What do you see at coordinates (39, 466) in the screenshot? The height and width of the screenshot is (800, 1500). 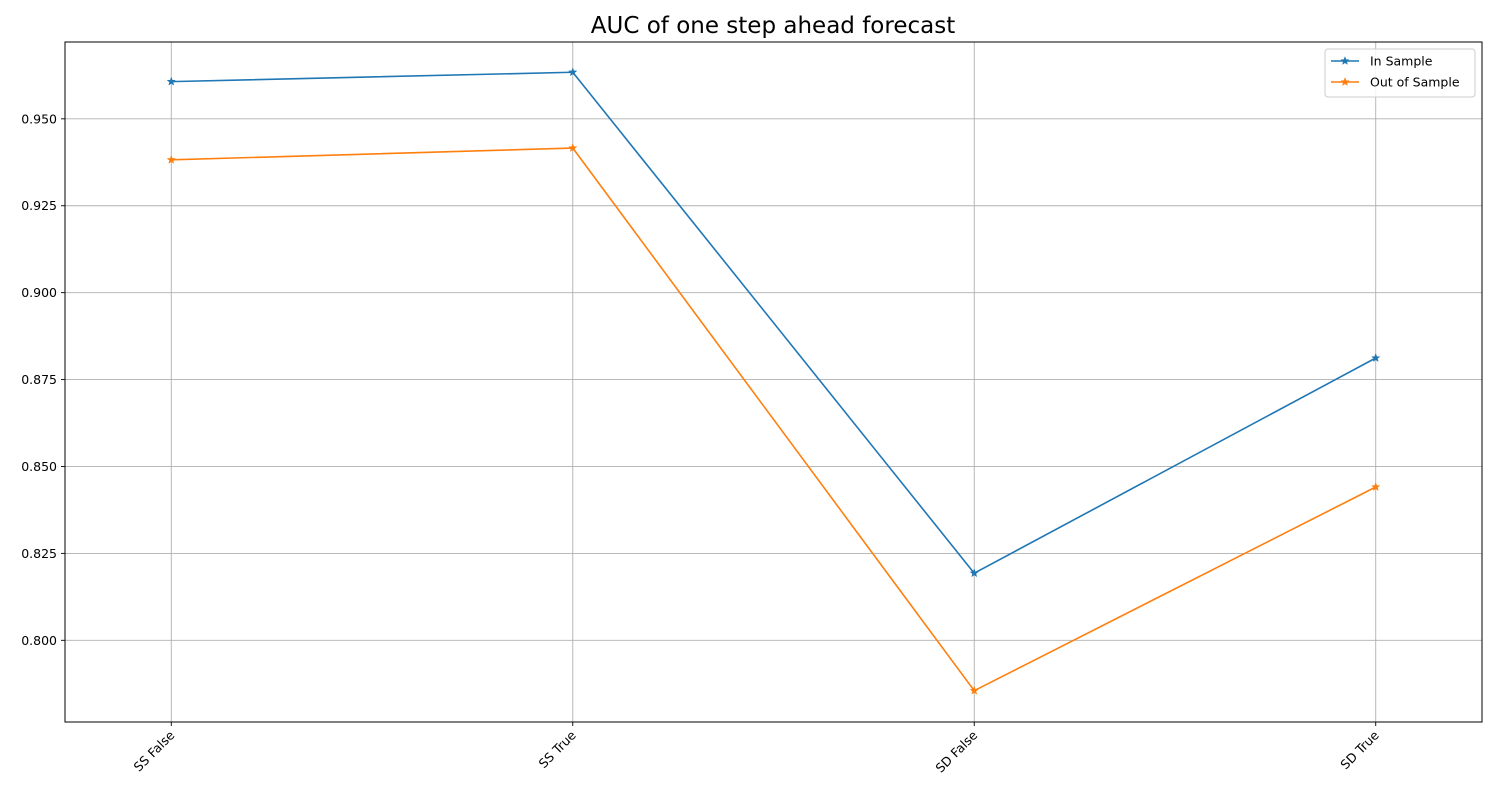 I see `y-tick-label: 0.850` at bounding box center [39, 466].